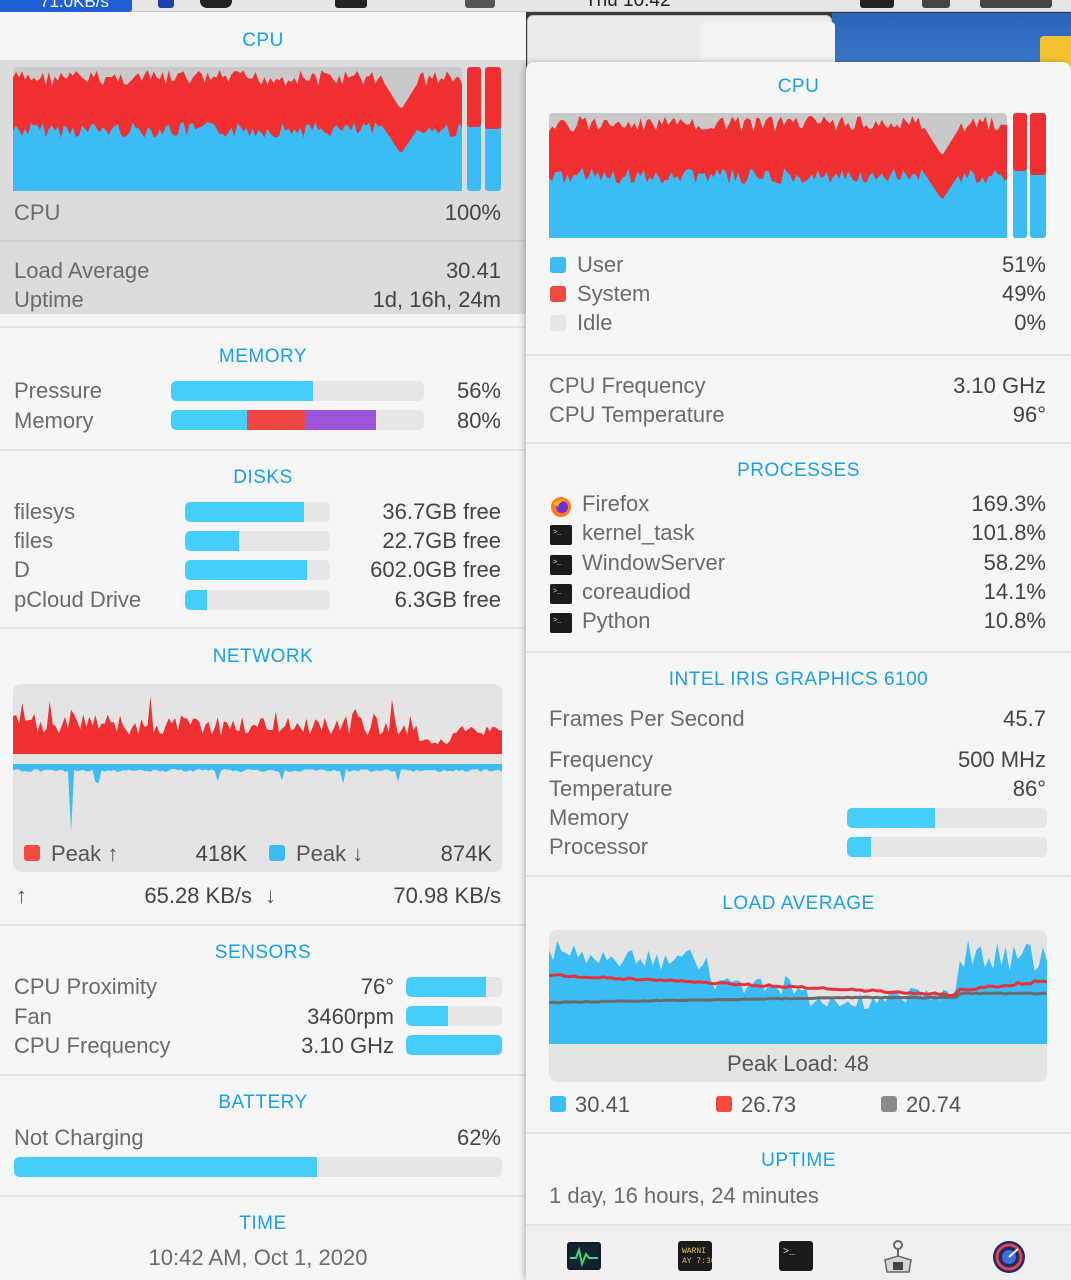  I want to click on gpu-temperature-value: 86°, so click(1029, 788).